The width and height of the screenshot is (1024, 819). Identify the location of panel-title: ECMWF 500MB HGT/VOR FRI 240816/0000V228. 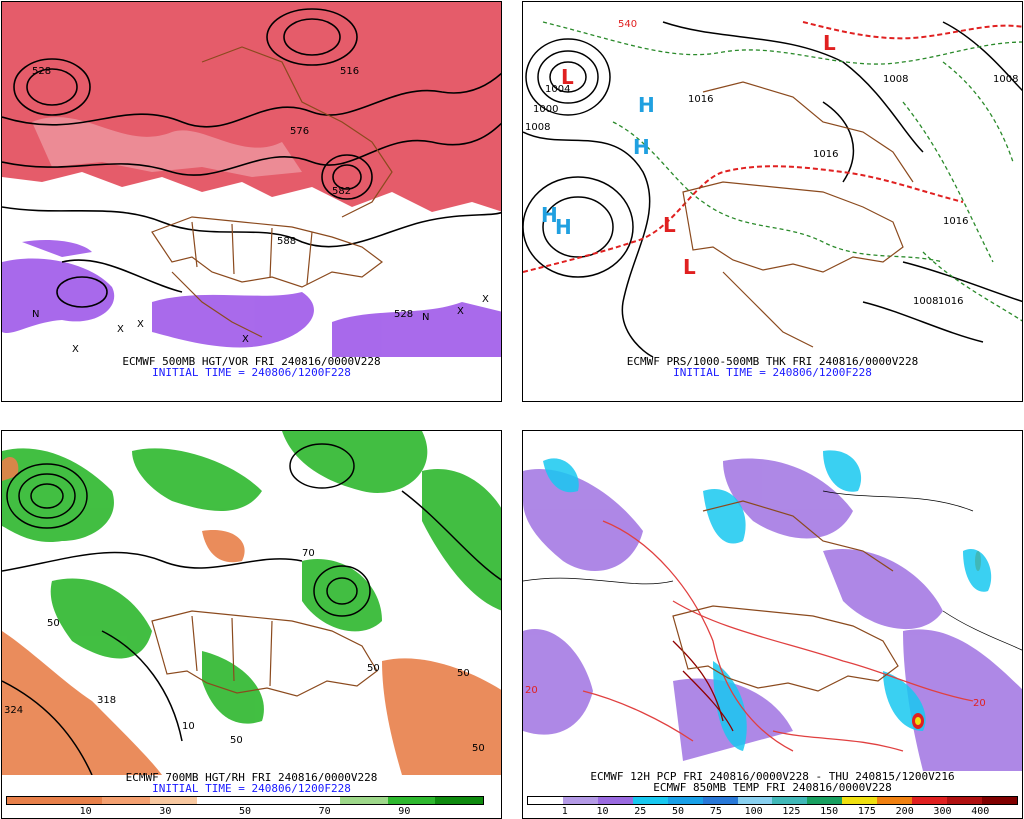
(251, 361).